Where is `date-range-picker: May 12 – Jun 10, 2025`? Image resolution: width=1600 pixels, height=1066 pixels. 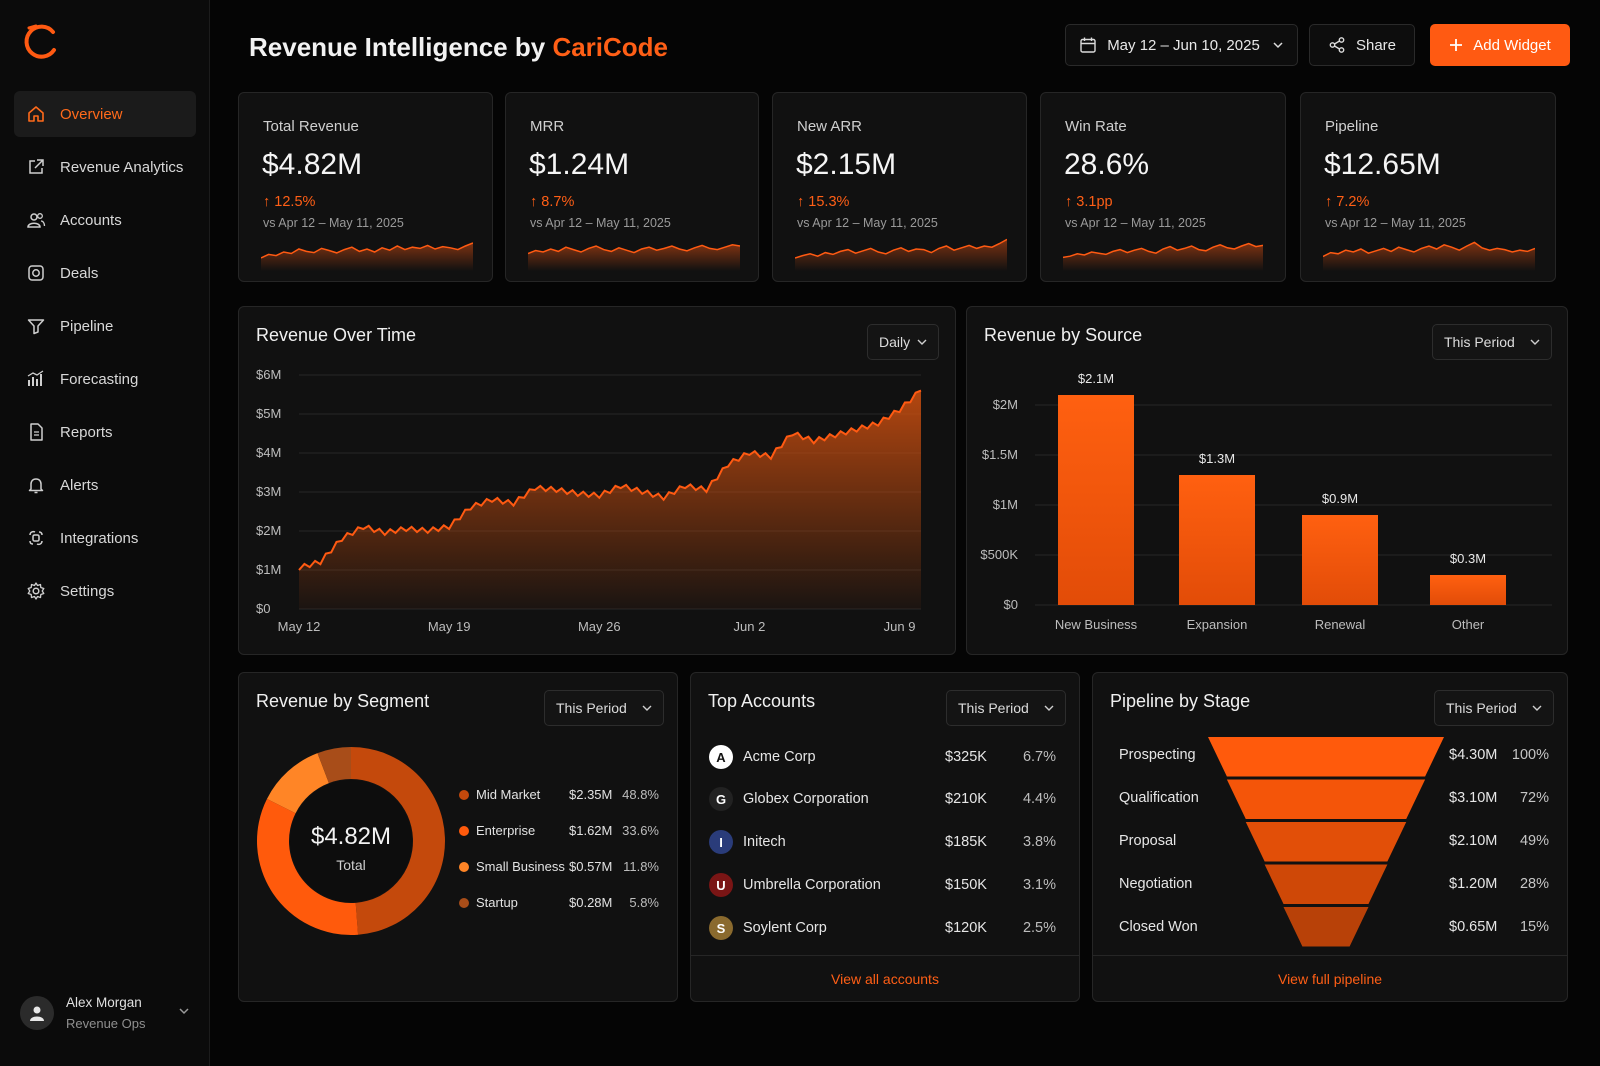
date-range-picker: May 12 – Jun 10, 2025 is located at coordinates (1181, 45).